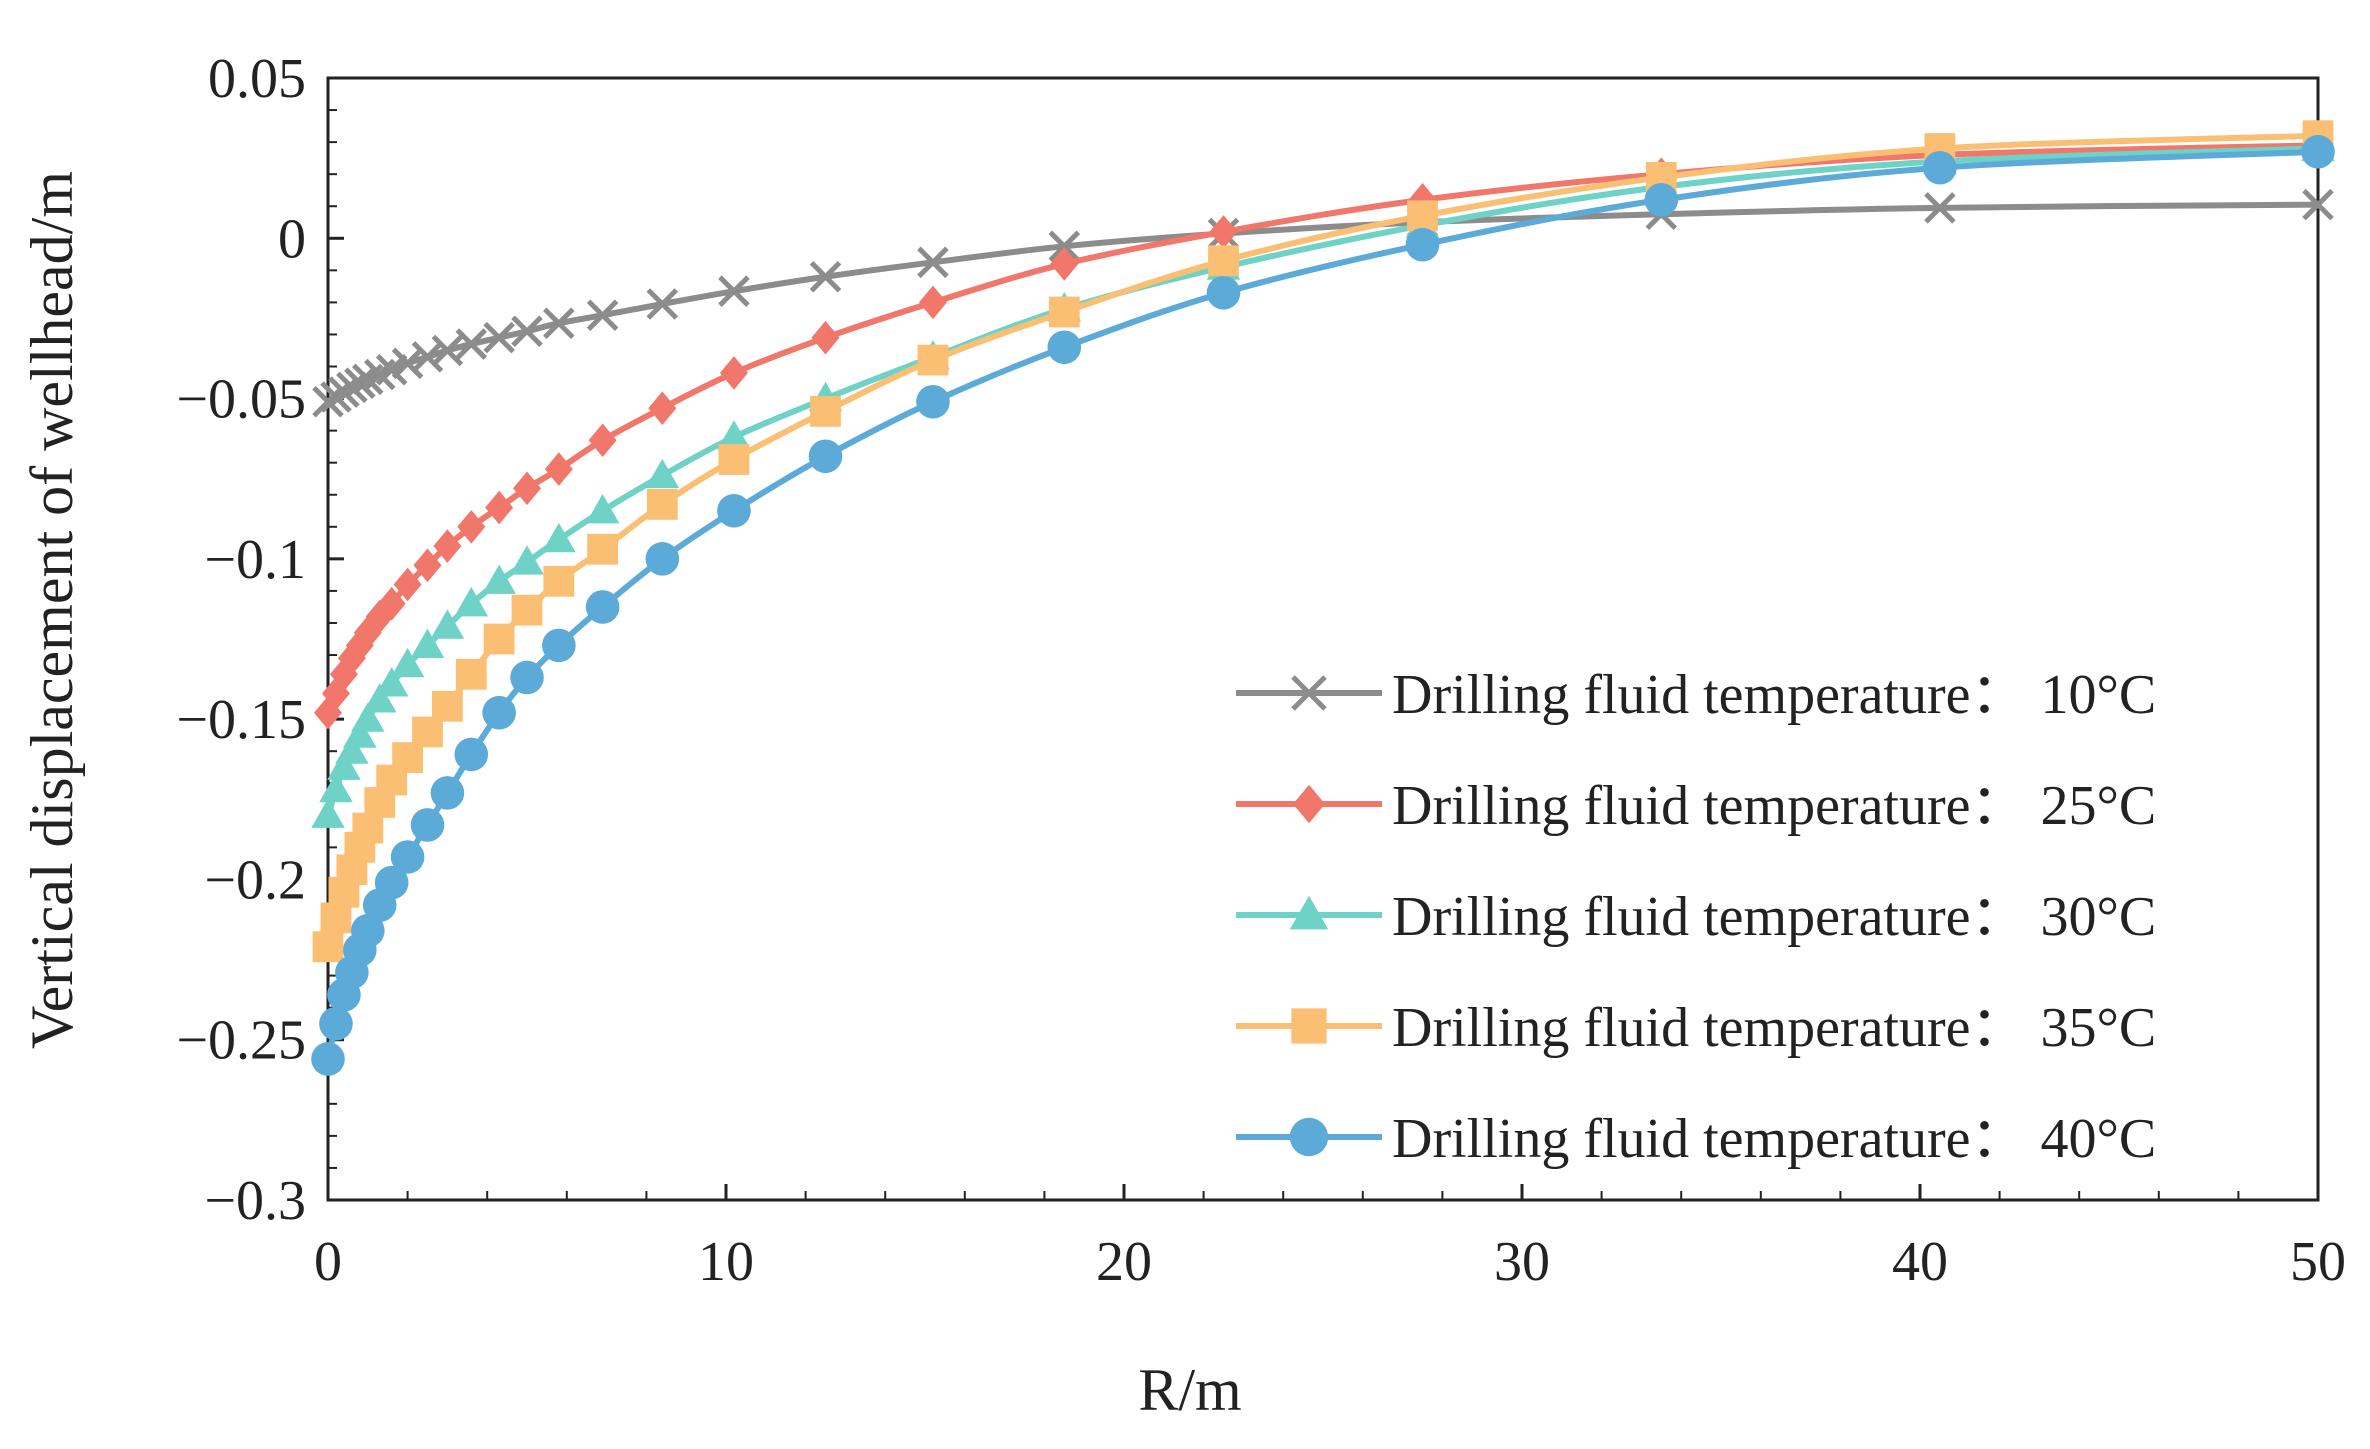 The width and height of the screenshot is (2370, 1449). I want to click on x-tick-label: 0, so click(328, 1262).